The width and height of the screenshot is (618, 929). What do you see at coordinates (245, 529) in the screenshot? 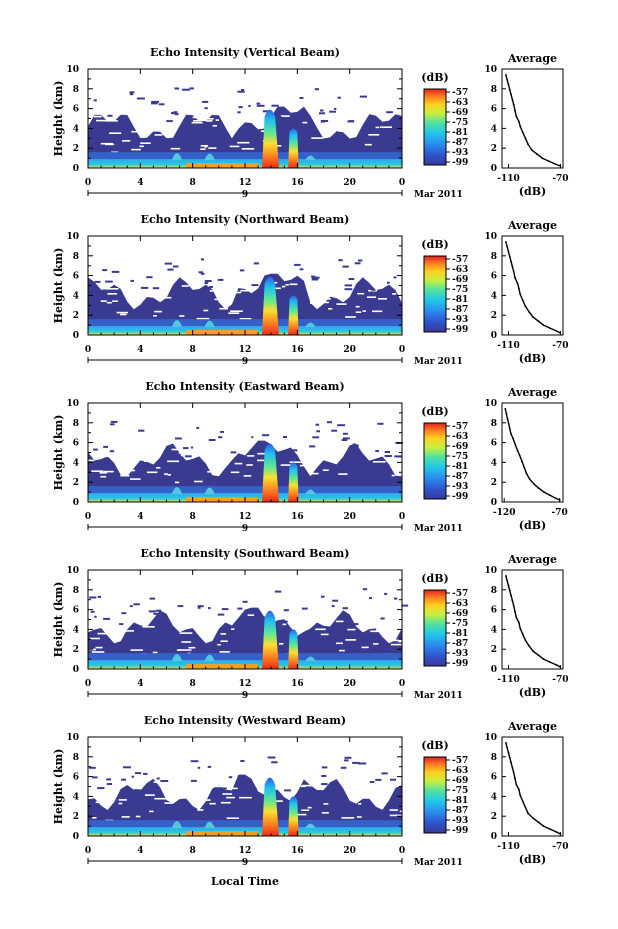
I see `date-day-label: 9` at bounding box center [245, 529].